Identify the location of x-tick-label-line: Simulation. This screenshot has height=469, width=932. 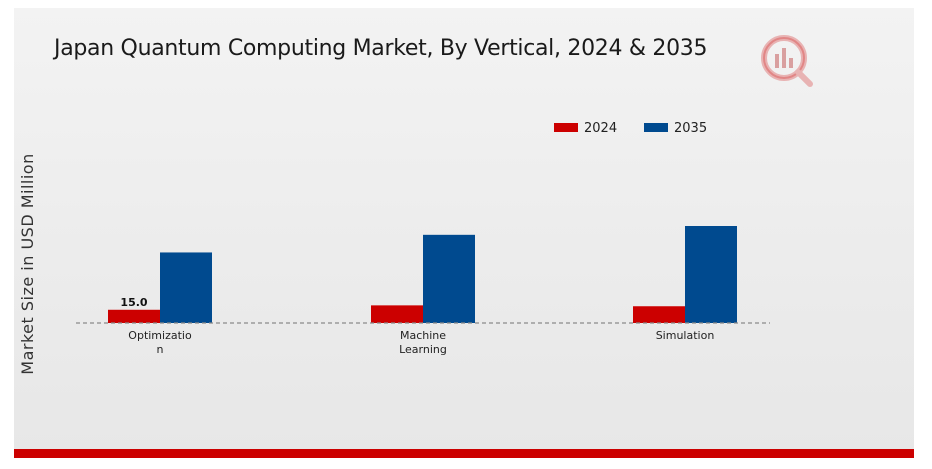
(685, 335).